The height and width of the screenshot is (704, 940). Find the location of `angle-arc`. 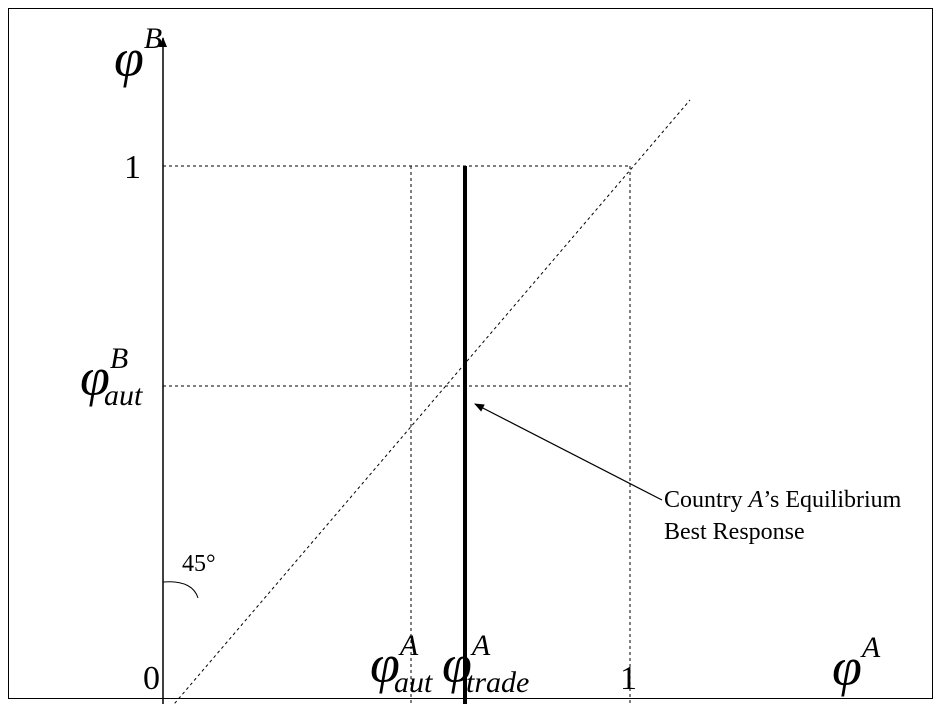

angle-arc is located at coordinates (180, 590).